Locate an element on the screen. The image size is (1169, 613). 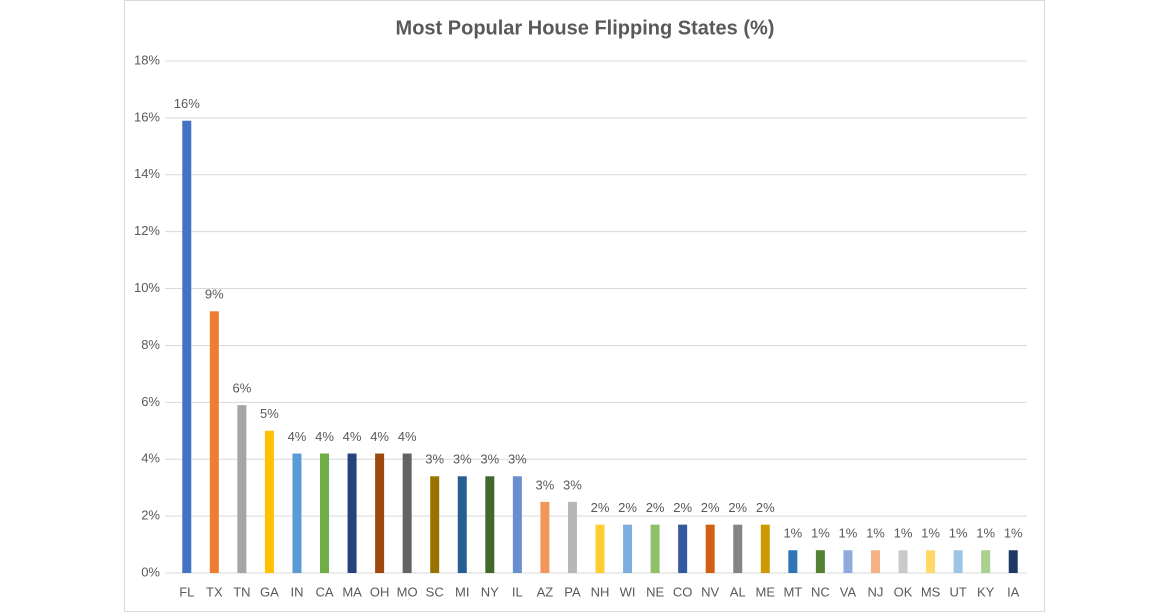
x-tick-label: ME is located at coordinates (766, 591).